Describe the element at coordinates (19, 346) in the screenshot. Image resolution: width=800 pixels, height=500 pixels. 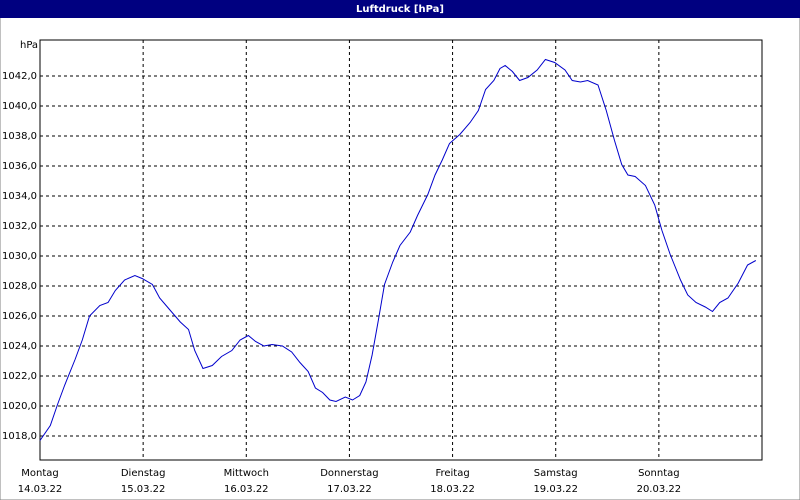
I see `y-tick-label: 1024,0` at that location.